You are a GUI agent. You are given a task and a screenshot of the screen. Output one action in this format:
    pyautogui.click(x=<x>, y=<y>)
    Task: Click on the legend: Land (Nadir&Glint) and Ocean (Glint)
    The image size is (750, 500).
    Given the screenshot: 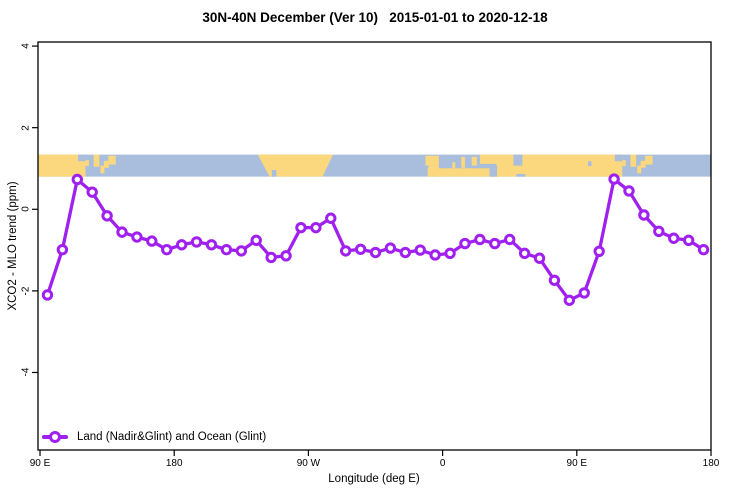 What is the action you would take?
    pyautogui.click(x=154, y=437)
    